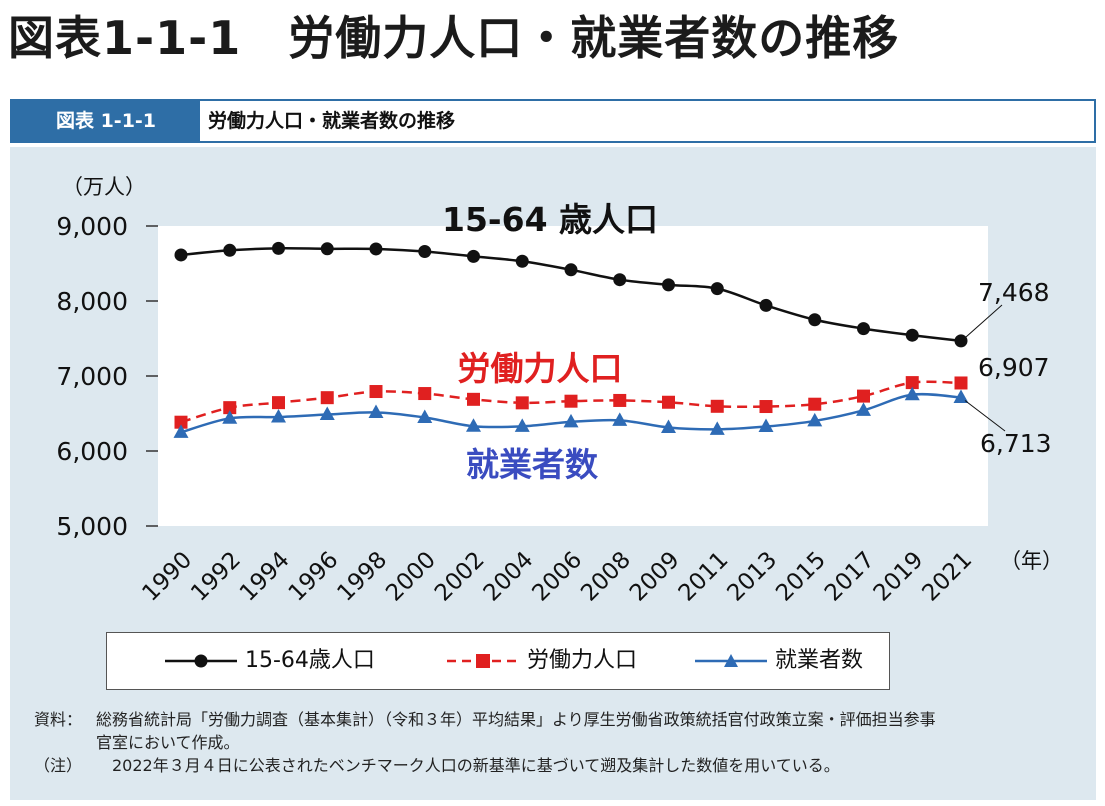  Describe the element at coordinates (1016, 443) in the screenshot. I see `end-value-employed: 6,713` at that location.